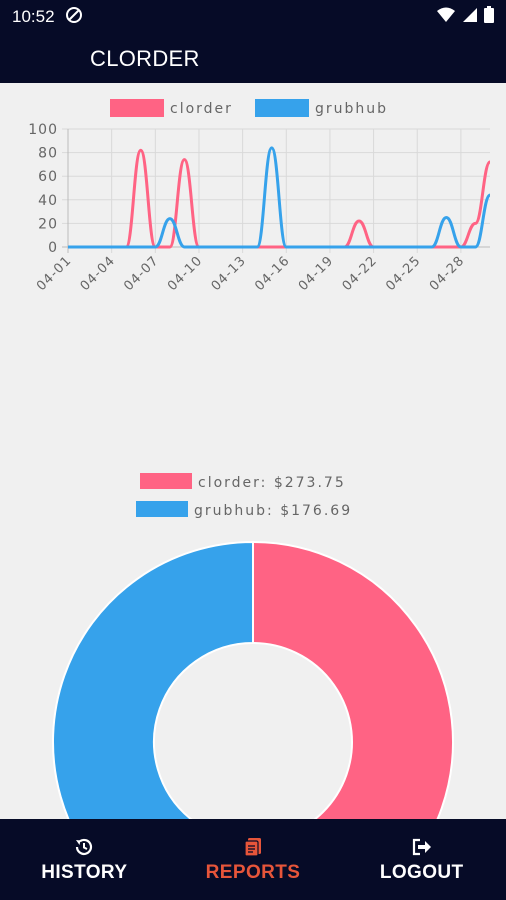  Describe the element at coordinates (470, 17) in the screenshot. I see `cellular-icon` at that location.